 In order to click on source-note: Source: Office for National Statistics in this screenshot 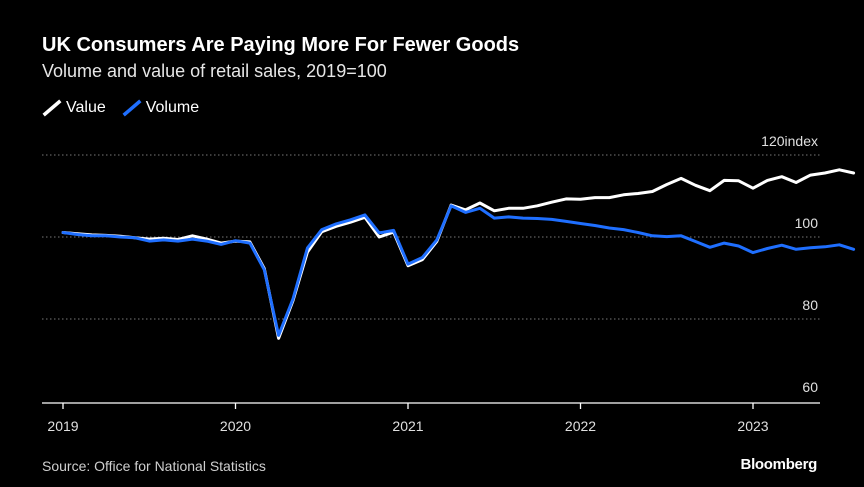, I will do `click(154, 466)`.